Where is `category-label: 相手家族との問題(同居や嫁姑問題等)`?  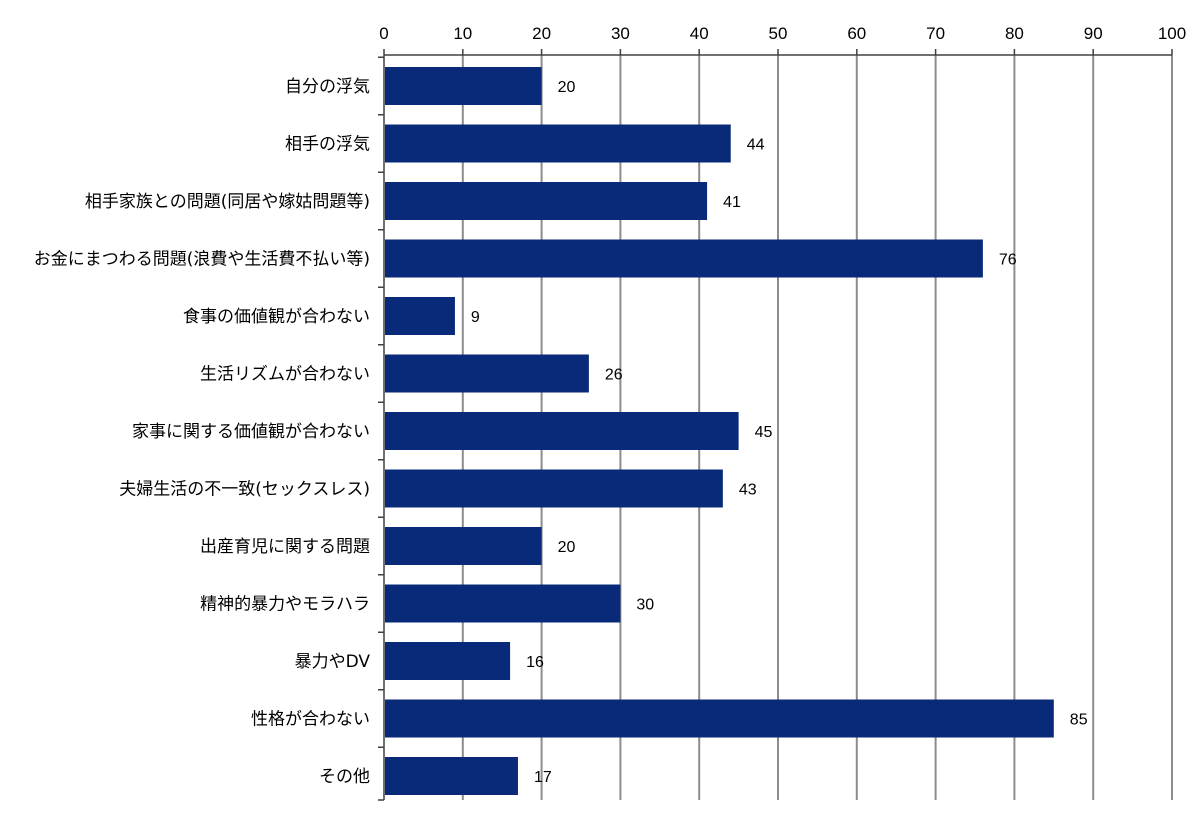 category-label: 相手家族との問題(同居や嫁姑問題等) is located at coordinates (227, 202).